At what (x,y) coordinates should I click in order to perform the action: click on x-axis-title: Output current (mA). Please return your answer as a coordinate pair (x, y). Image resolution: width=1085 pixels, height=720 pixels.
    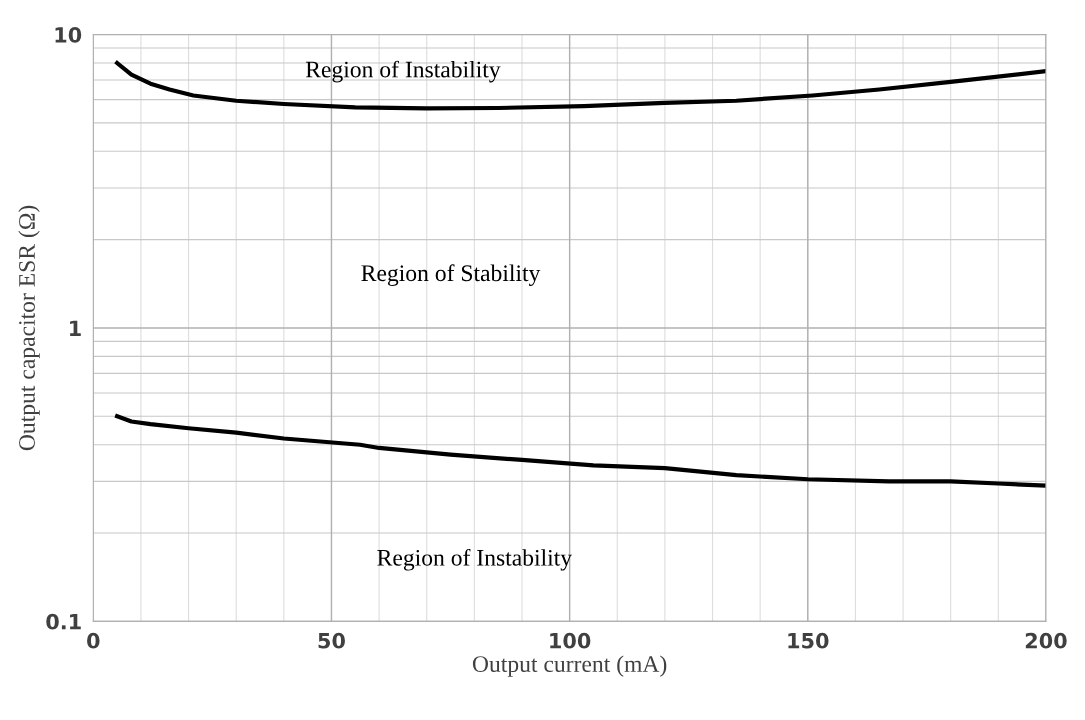
    Looking at the image, I should click on (569, 666).